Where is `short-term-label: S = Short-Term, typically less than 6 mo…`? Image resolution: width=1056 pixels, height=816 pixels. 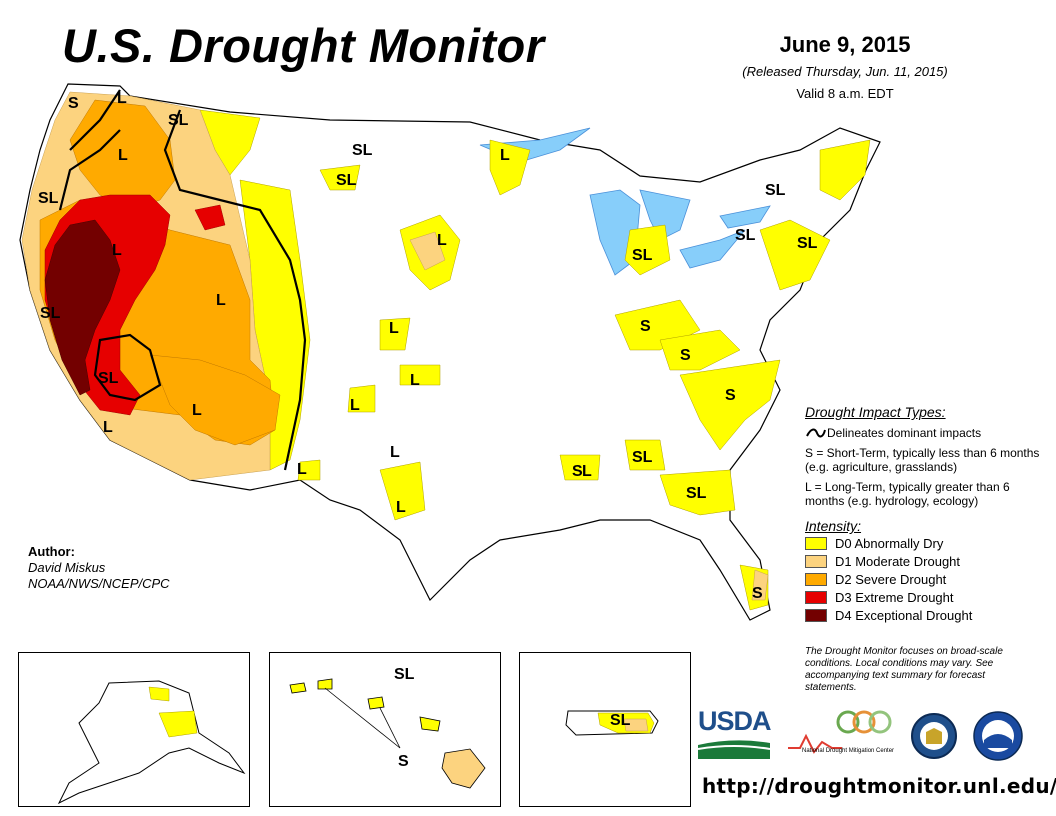 short-term-label: S = Short-Term, typically less than 6 mo… is located at coordinates (922, 460).